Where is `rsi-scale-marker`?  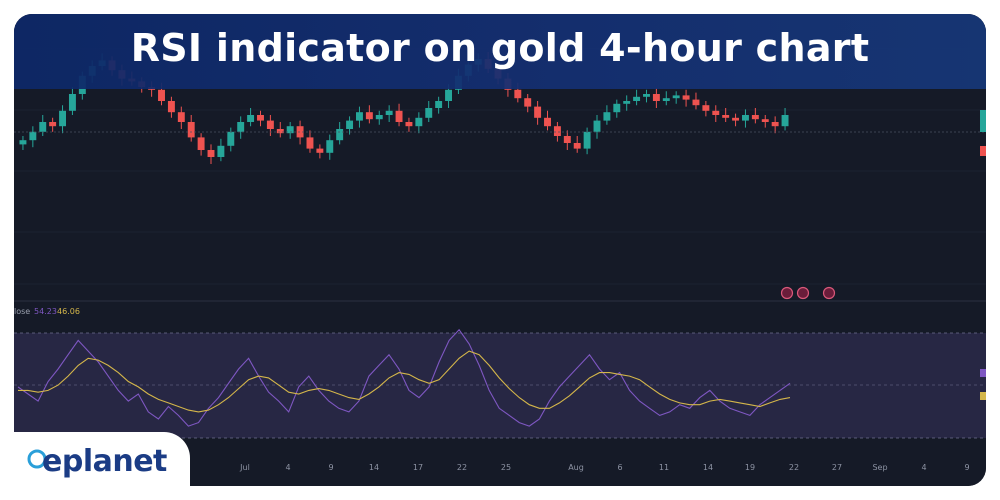 rsi-scale-marker is located at coordinates (983, 373).